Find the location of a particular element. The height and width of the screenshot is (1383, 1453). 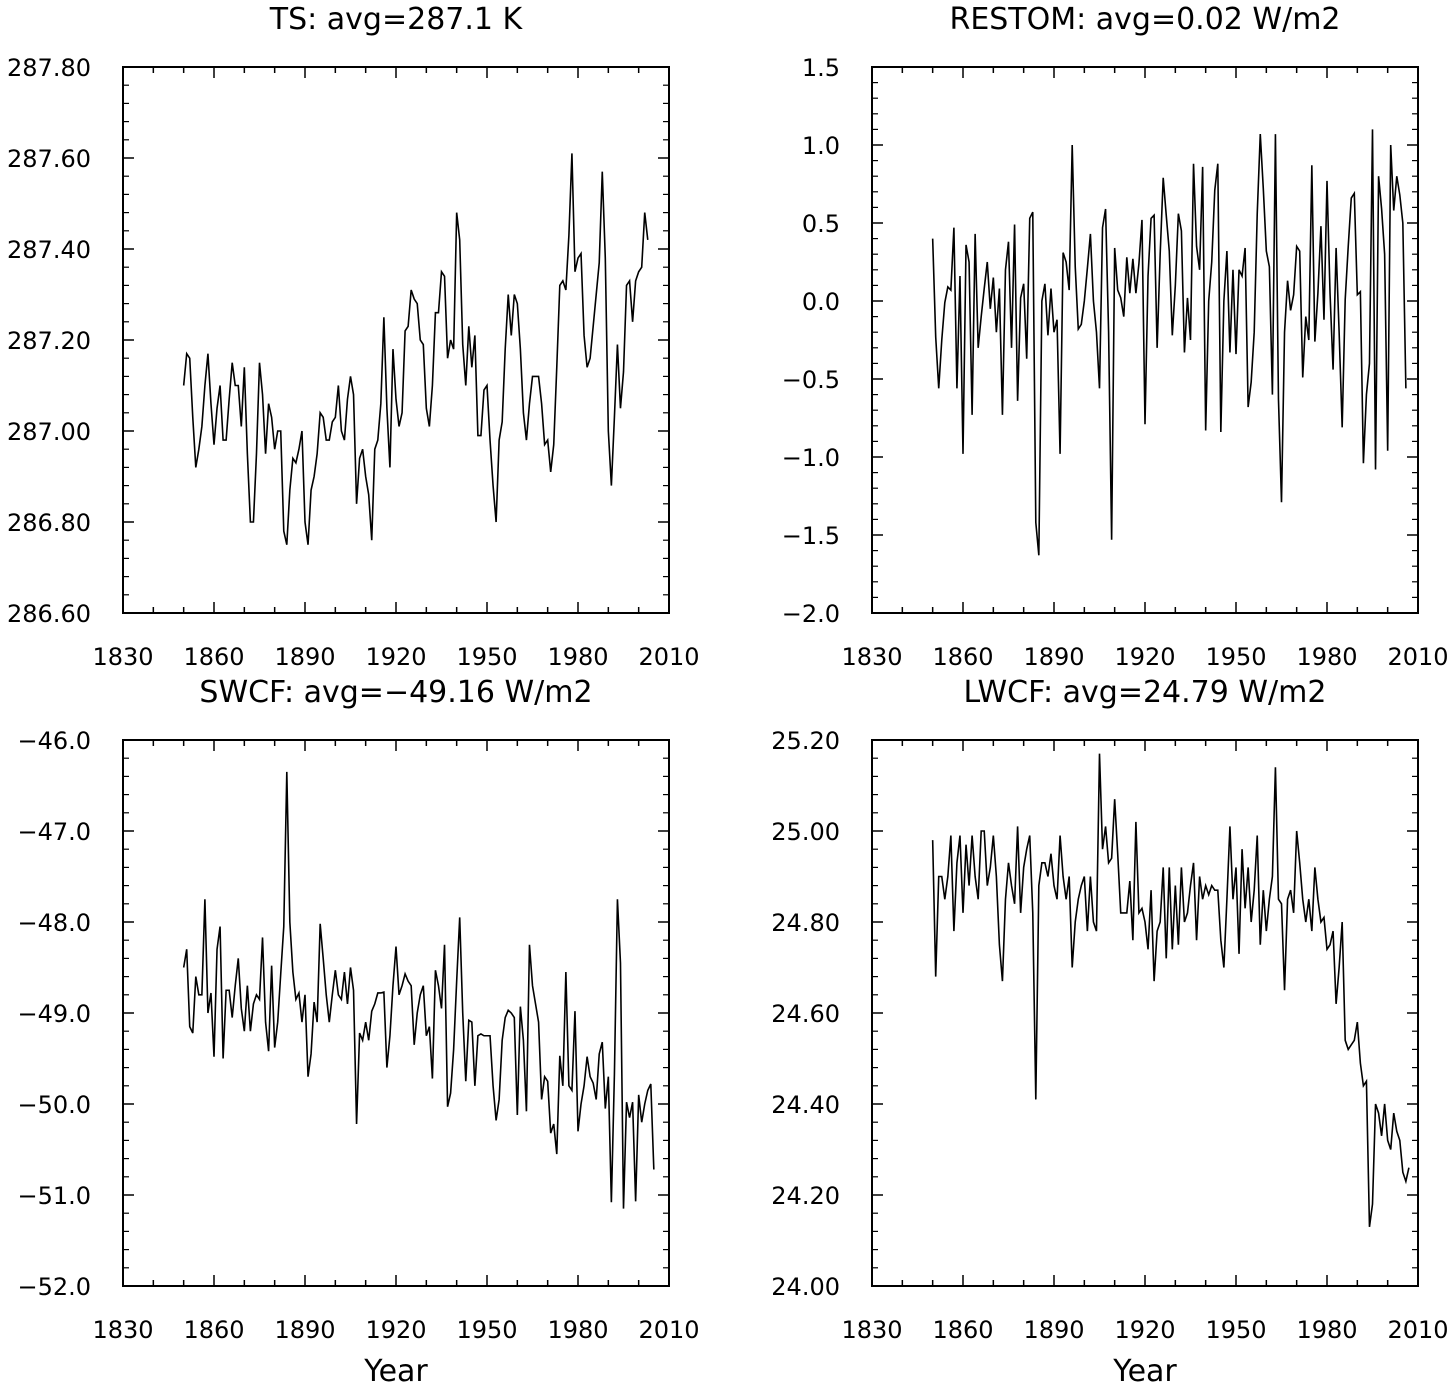

chart-title: TS: avg=287.1 K is located at coordinates (396, 19).